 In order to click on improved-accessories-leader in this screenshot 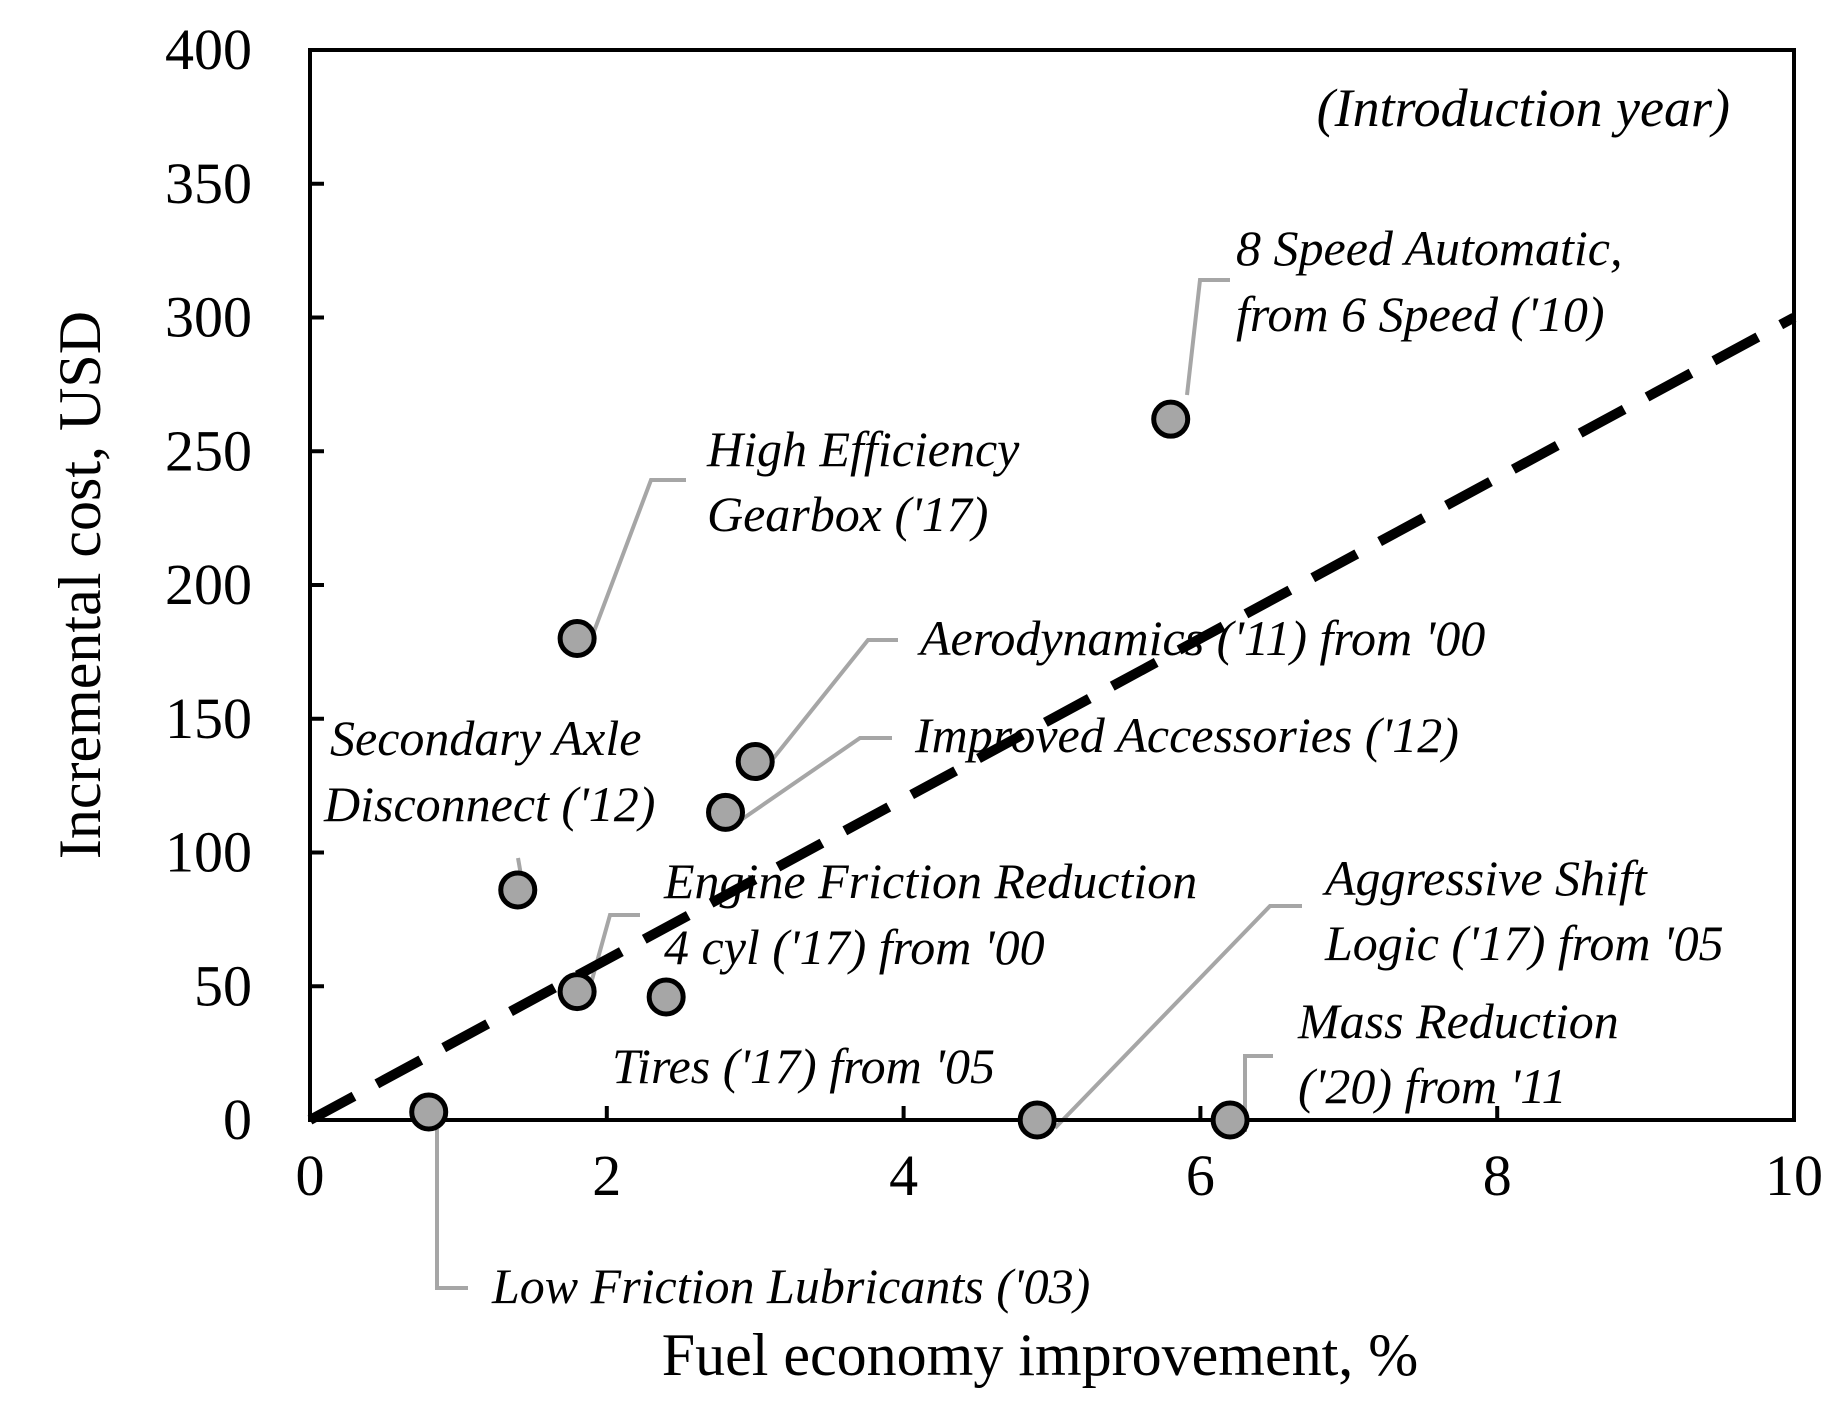, I will do `click(814, 780)`.